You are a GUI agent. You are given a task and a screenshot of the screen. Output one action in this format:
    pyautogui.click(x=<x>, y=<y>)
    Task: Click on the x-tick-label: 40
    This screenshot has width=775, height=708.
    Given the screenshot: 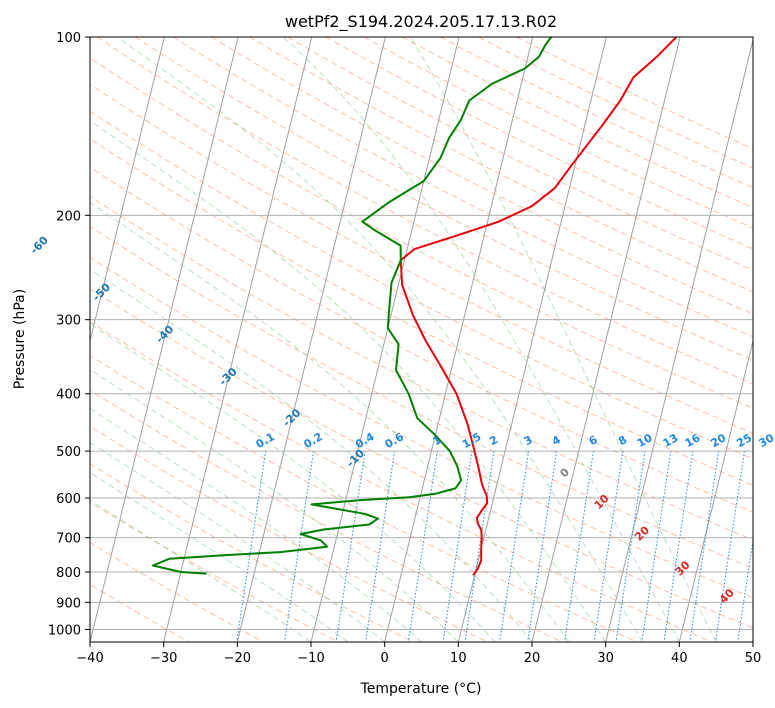 What is the action you would take?
    pyautogui.click(x=679, y=658)
    